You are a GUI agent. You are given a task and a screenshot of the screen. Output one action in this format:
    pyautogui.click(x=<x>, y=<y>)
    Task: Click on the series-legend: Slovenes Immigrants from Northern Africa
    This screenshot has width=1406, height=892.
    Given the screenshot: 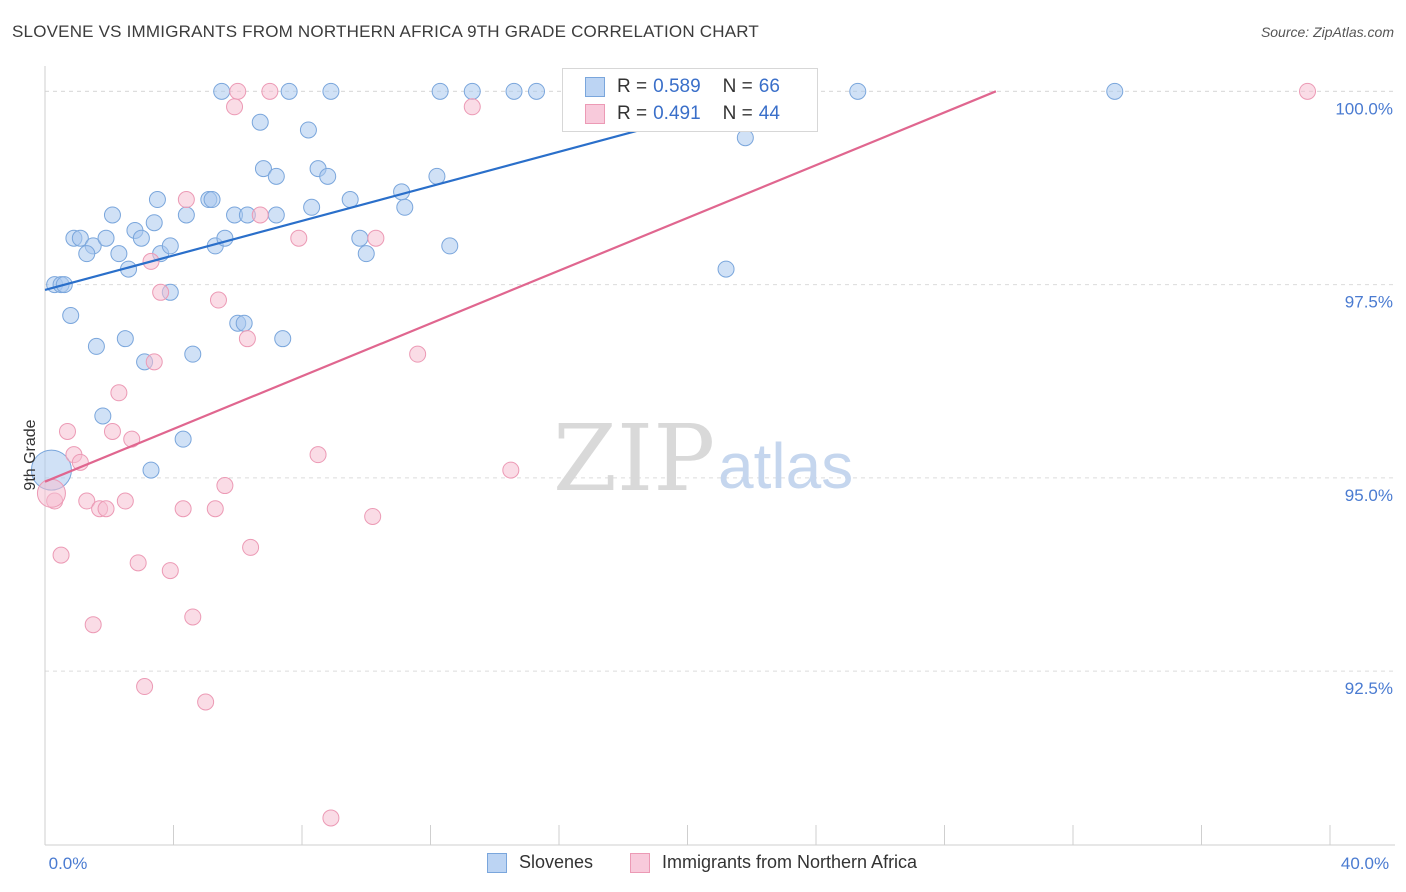 What is the action you would take?
    pyautogui.click(x=703, y=865)
    